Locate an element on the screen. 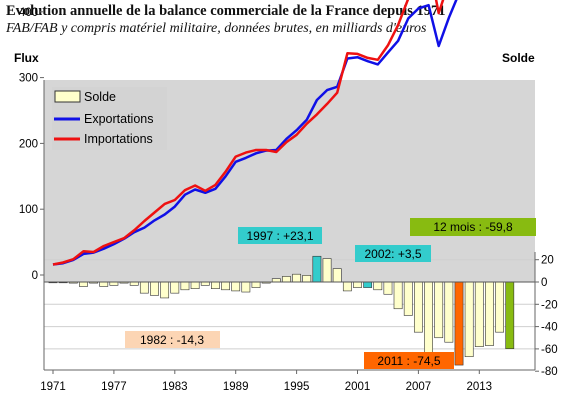 Image resolution: width=570 pixels, height=407 pixels. svg-text: 12 mois : -59,8 is located at coordinates (473, 227).